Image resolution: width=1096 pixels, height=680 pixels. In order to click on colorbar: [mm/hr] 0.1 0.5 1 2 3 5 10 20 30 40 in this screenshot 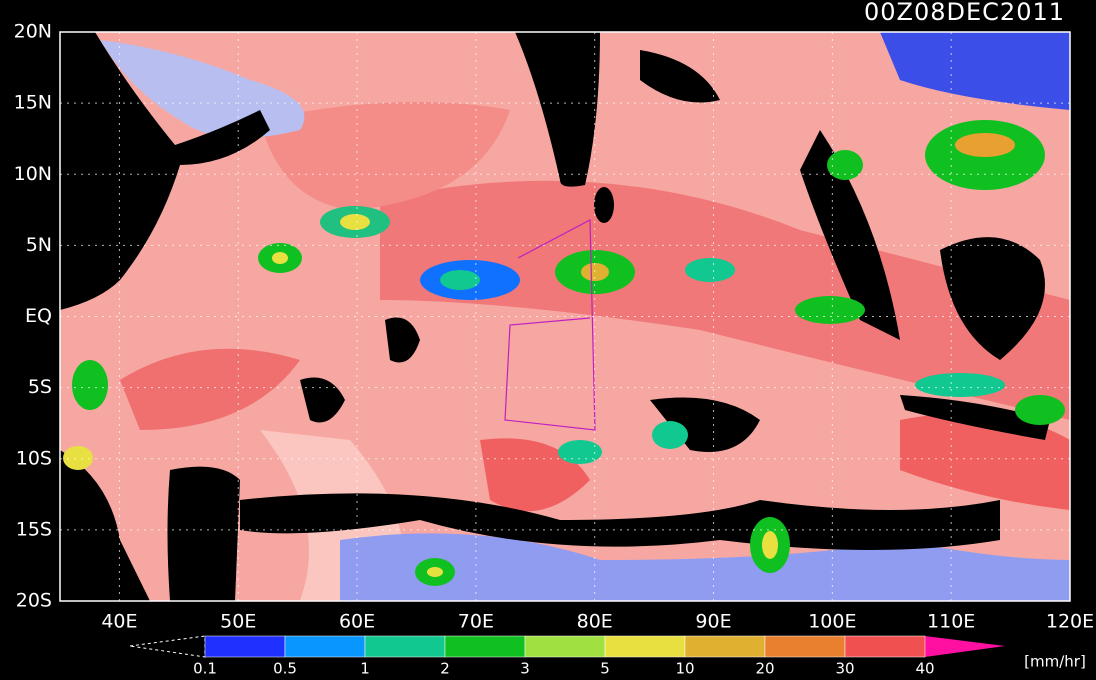, I will do `click(607, 656)`.